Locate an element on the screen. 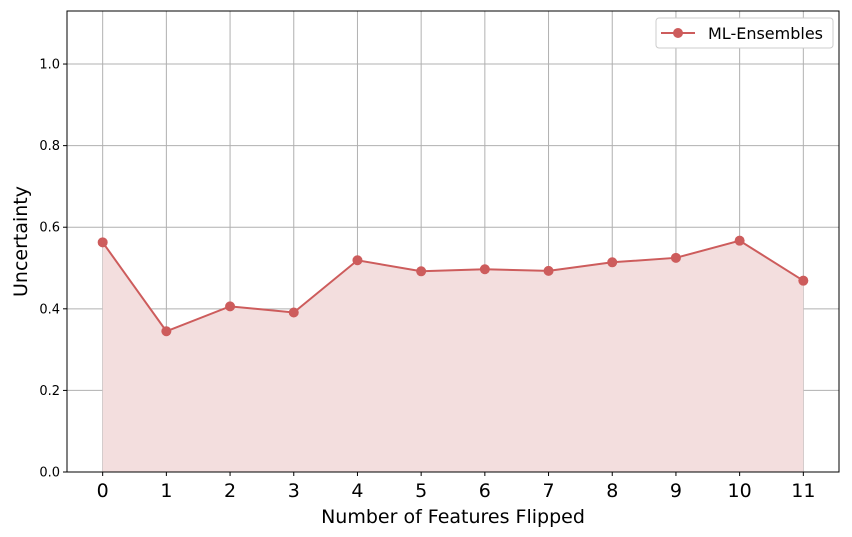 This screenshot has height=537, width=852. x-axis-label: Number of Features Flipped is located at coordinates (453, 517).